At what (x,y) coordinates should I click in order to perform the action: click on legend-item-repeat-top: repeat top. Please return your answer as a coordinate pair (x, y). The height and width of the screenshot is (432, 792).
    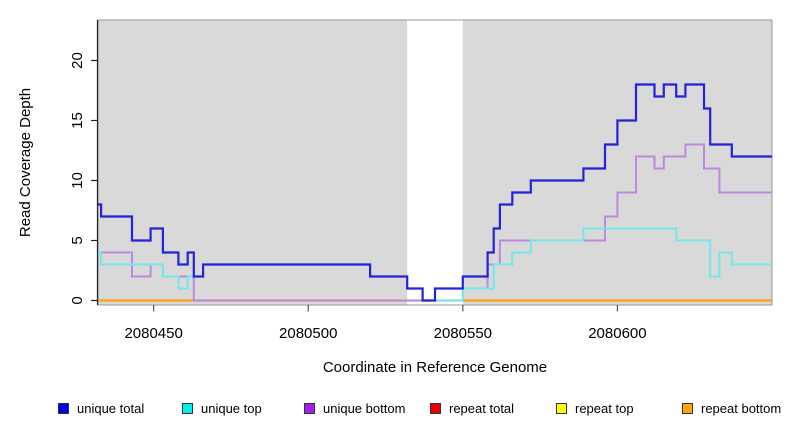
    Looking at the image, I should click on (595, 408).